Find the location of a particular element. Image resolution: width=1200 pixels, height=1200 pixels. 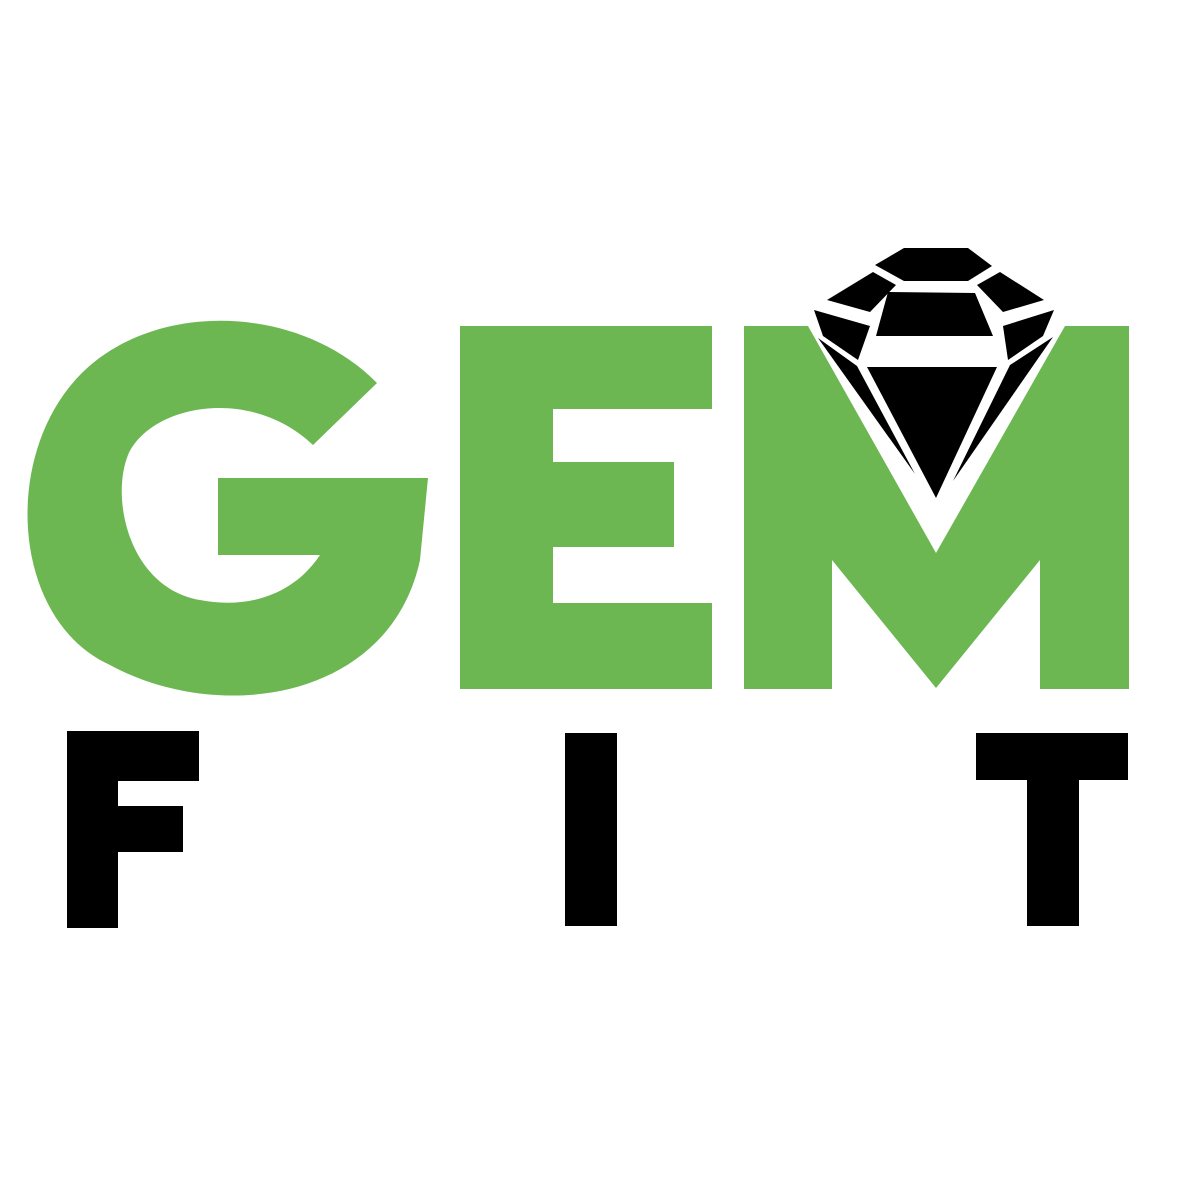

diamond-icon is located at coordinates (934, 373).